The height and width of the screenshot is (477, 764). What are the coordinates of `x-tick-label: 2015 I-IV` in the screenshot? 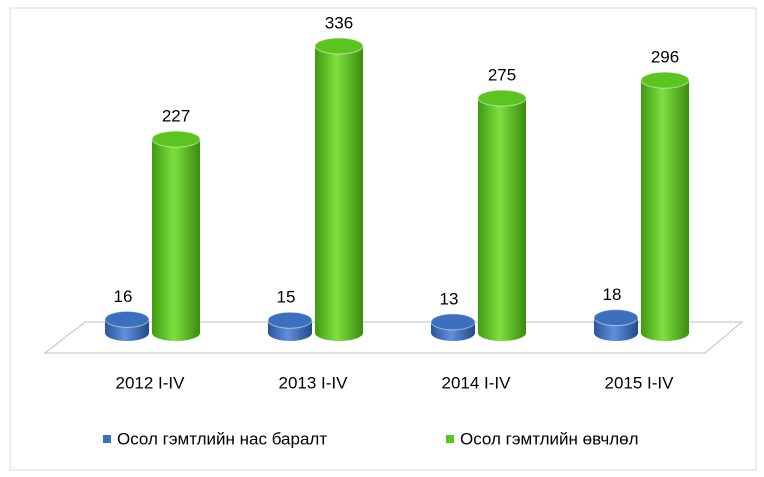 It's located at (640, 382).